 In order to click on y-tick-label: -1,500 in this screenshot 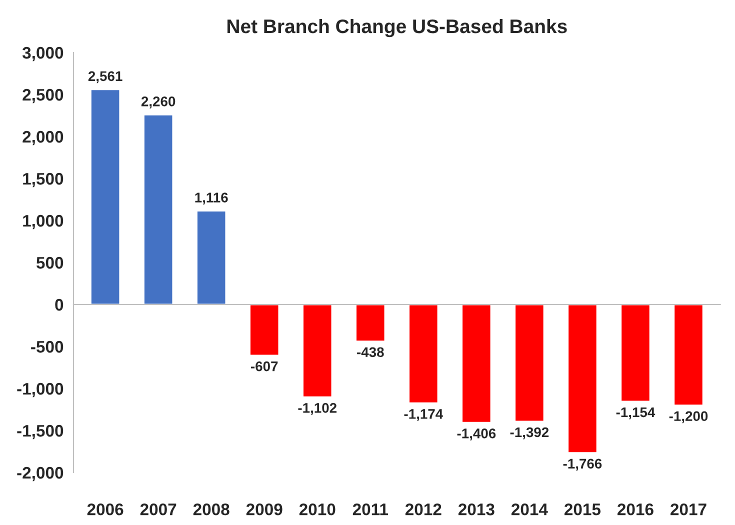, I will do `click(40, 432)`.